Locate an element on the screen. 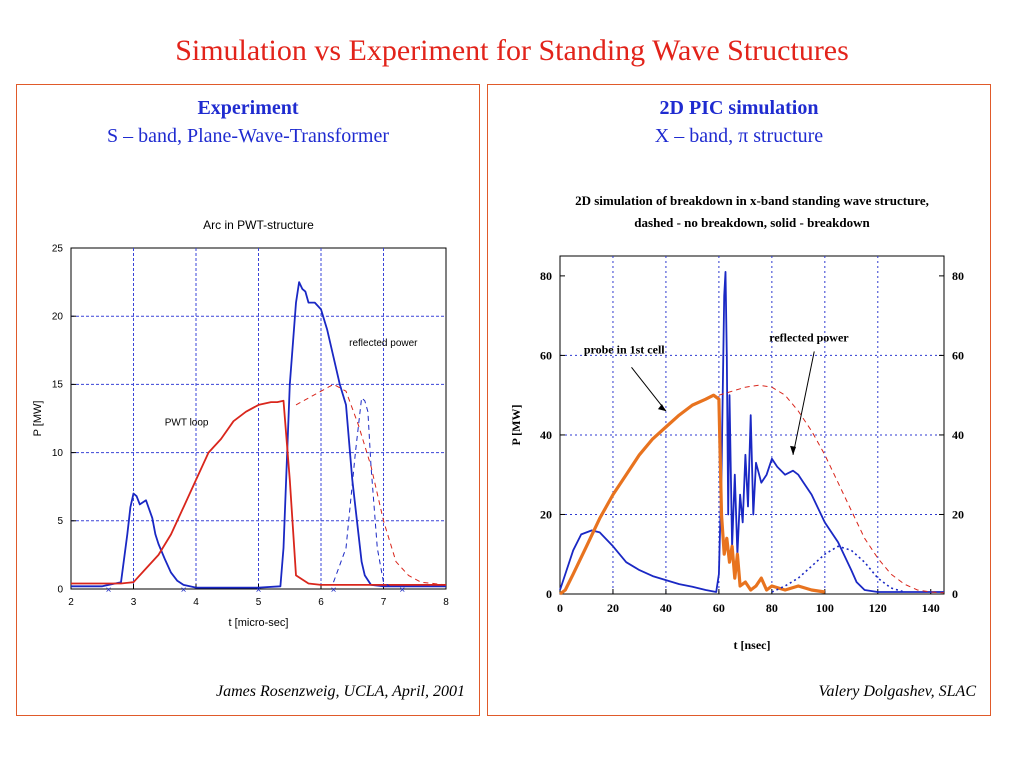 The image size is (1024, 768). x-tick-label: 3 is located at coordinates (134, 602).